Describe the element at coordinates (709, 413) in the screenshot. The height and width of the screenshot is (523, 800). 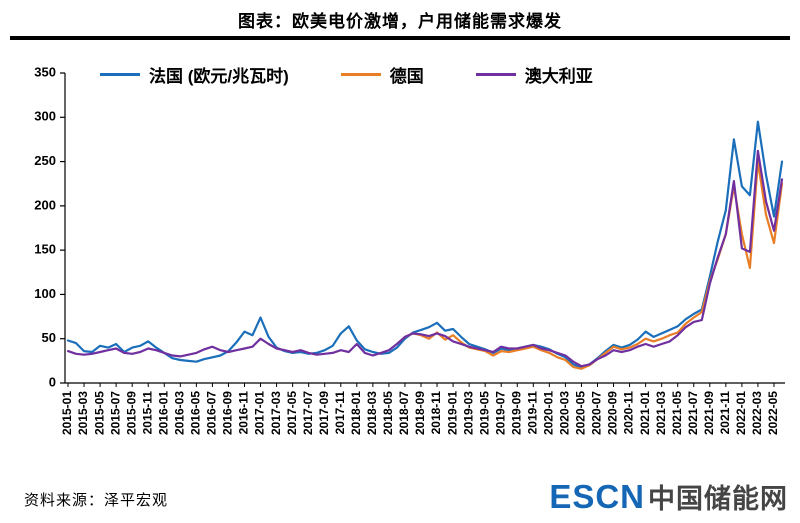
I see `x-tick-label: 2021-09` at that location.